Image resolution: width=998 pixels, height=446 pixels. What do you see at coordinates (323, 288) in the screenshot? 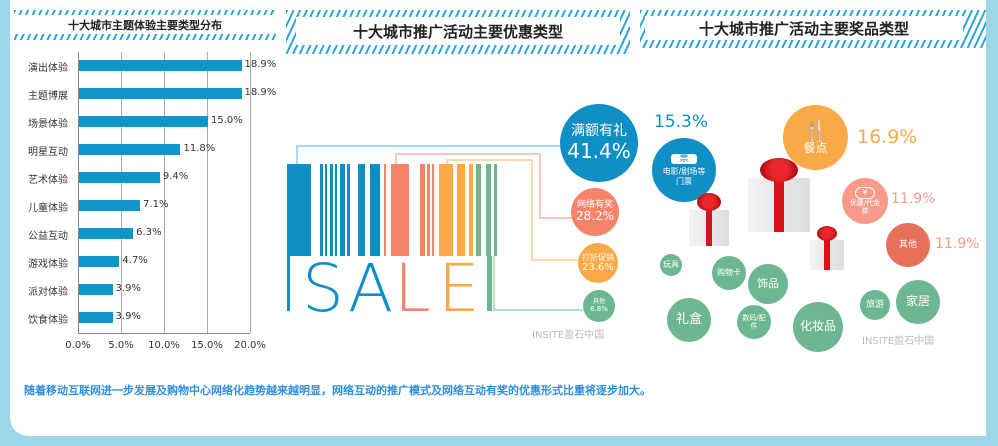
I see `sale-letter: S` at bounding box center [323, 288].